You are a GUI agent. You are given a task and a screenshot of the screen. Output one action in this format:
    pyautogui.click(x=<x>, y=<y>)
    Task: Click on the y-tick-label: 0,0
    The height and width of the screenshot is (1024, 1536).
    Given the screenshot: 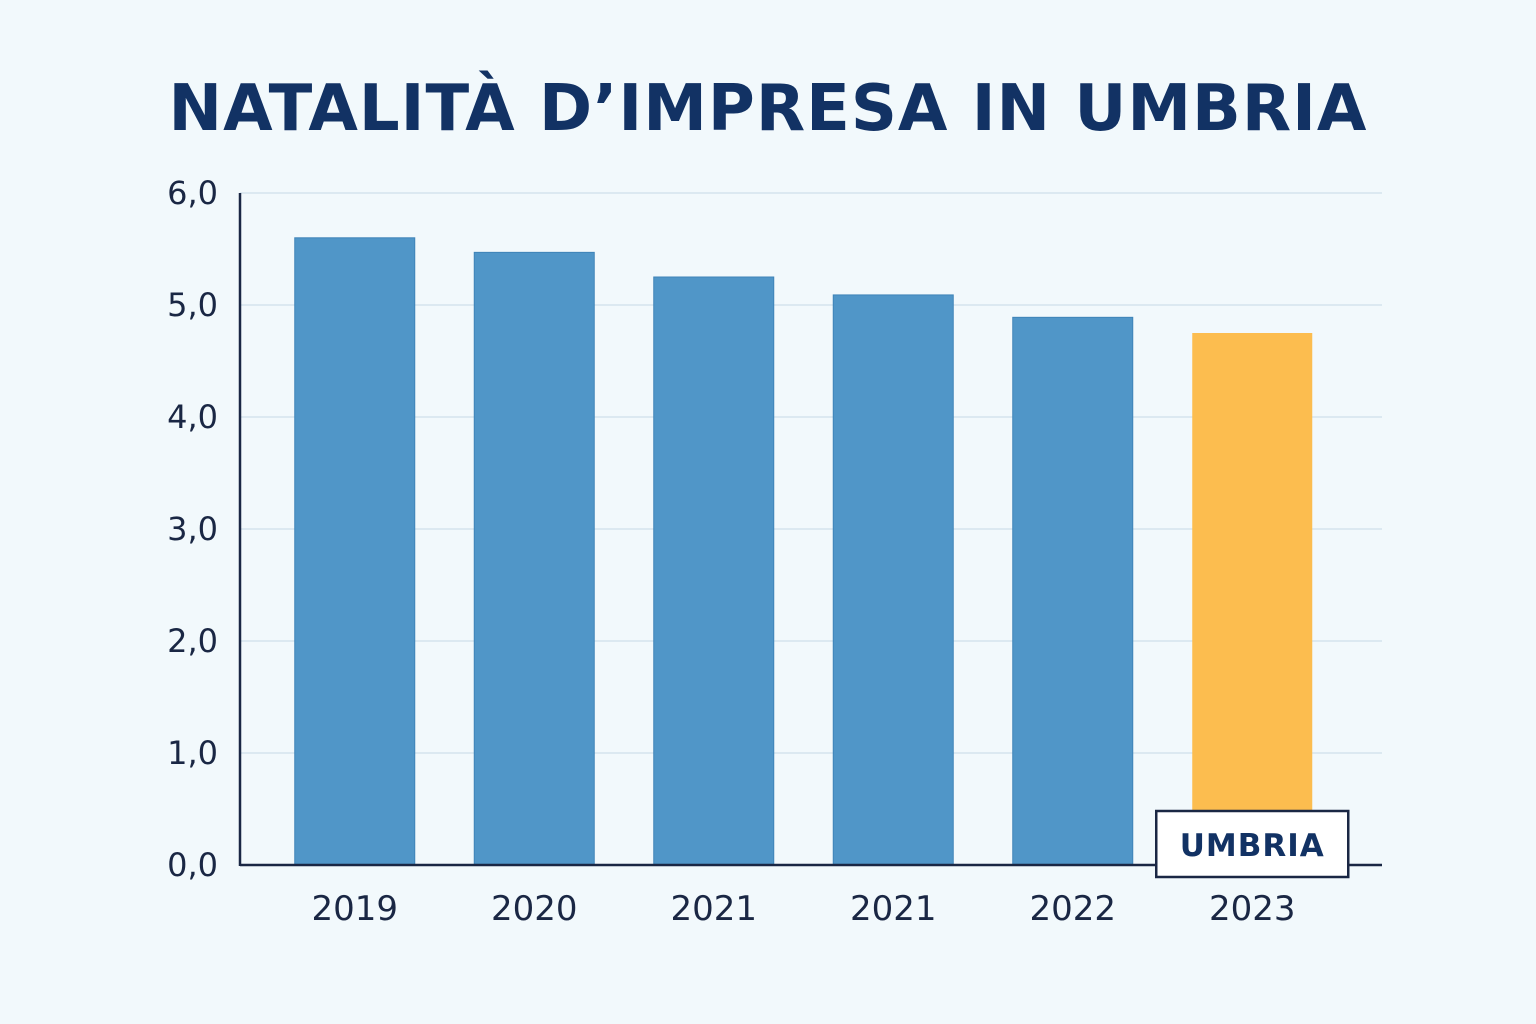 What is the action you would take?
    pyautogui.click(x=192, y=865)
    